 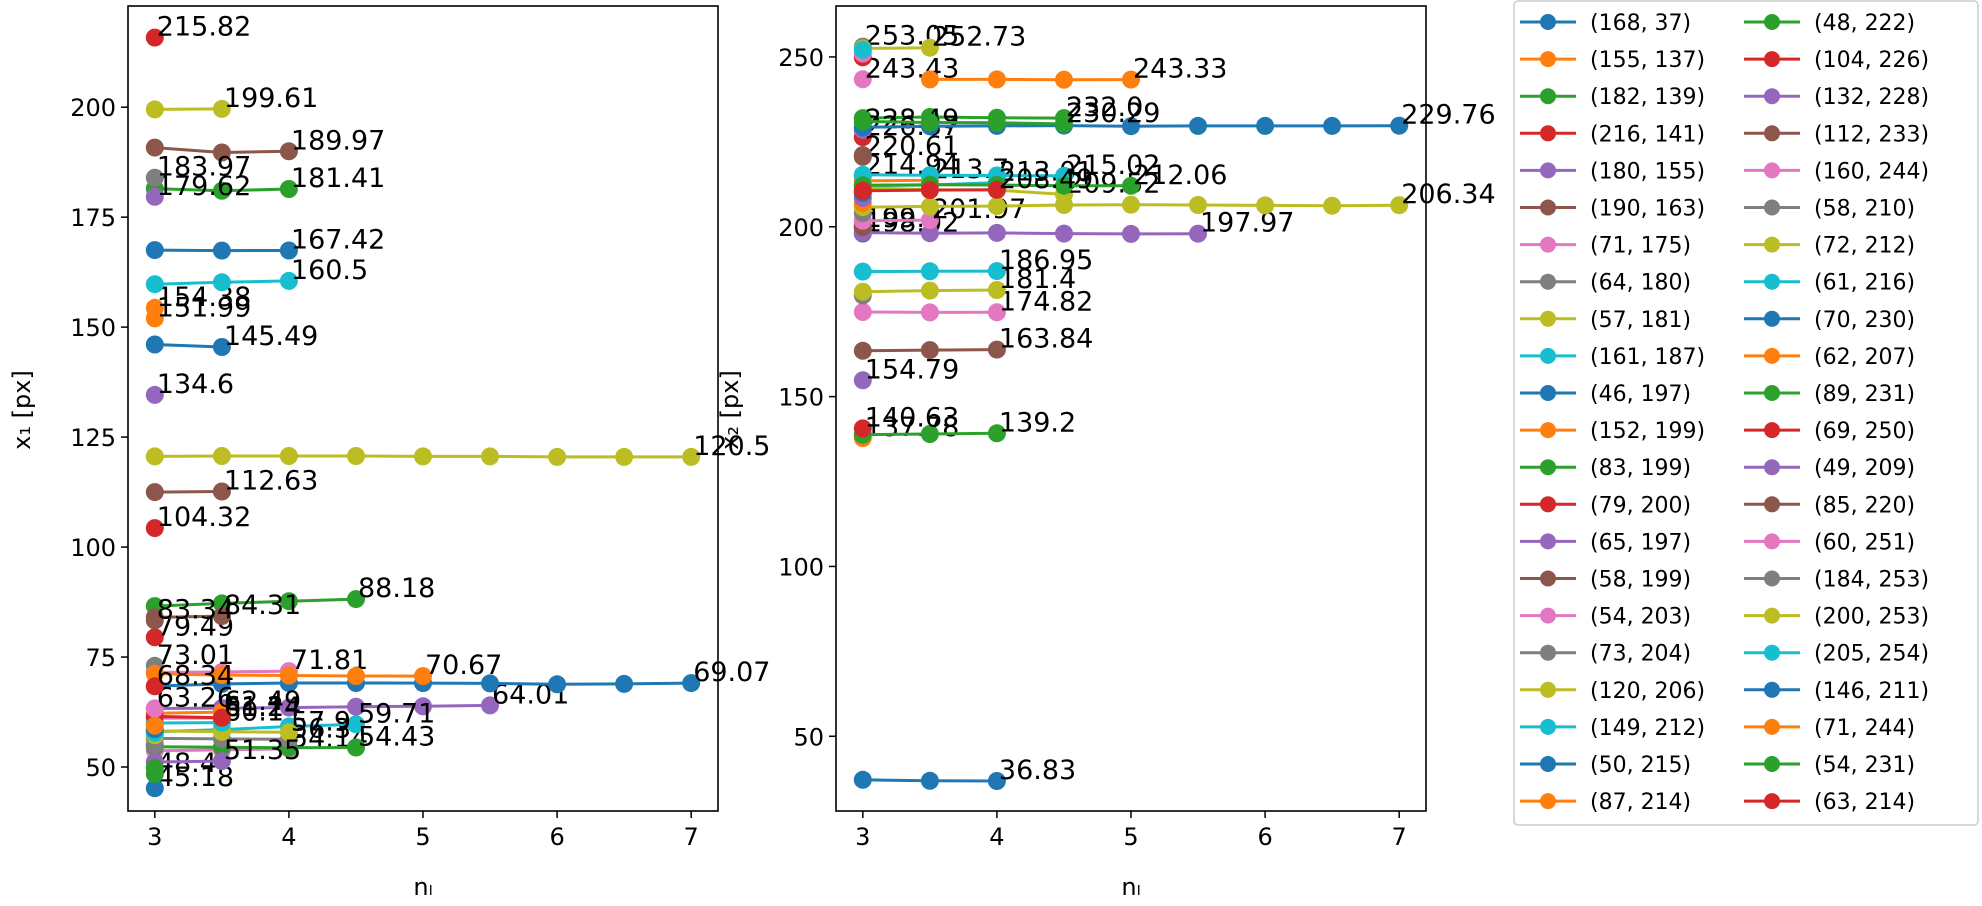 What do you see at coordinates (422, 837) in the screenshot?
I see `left-x-tick-label: 5` at bounding box center [422, 837].